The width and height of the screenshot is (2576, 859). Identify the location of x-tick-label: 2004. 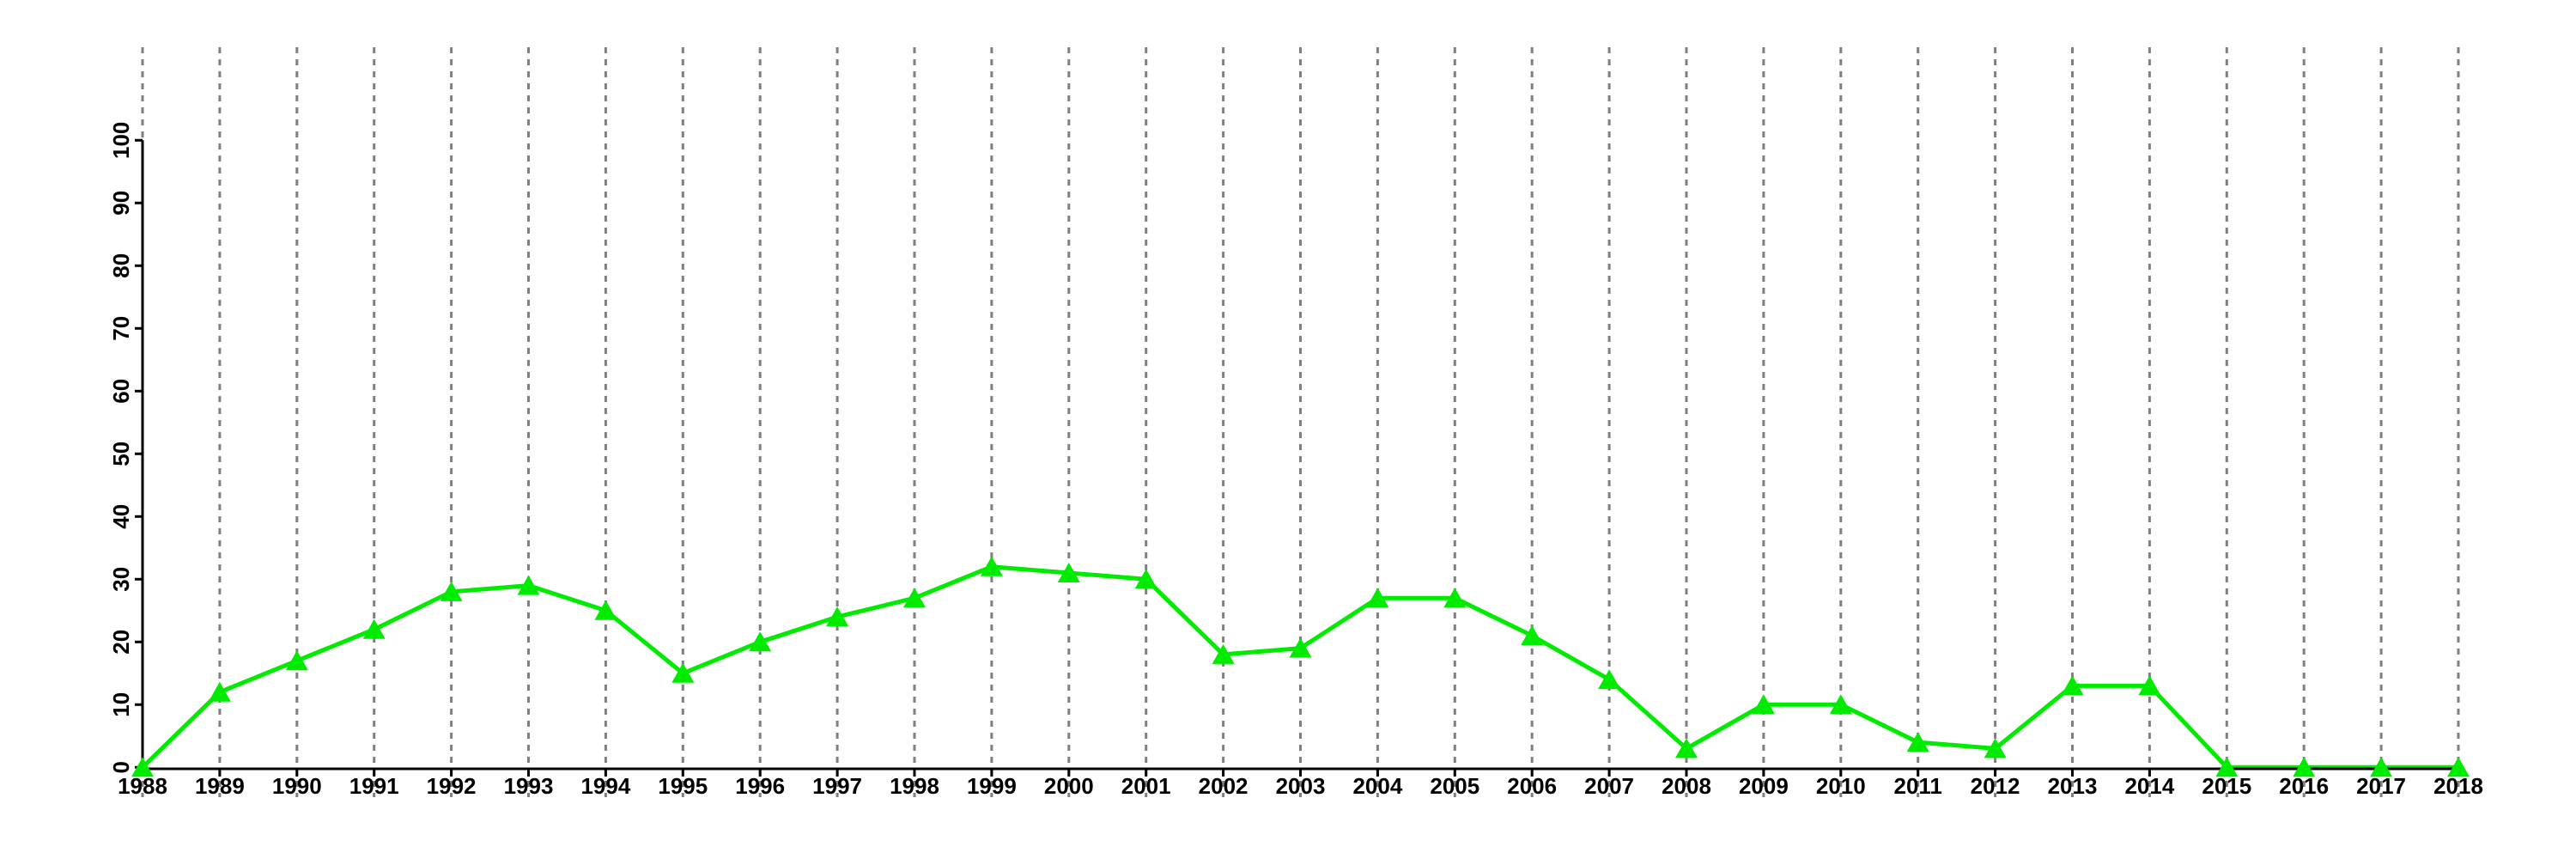
(1377, 786).